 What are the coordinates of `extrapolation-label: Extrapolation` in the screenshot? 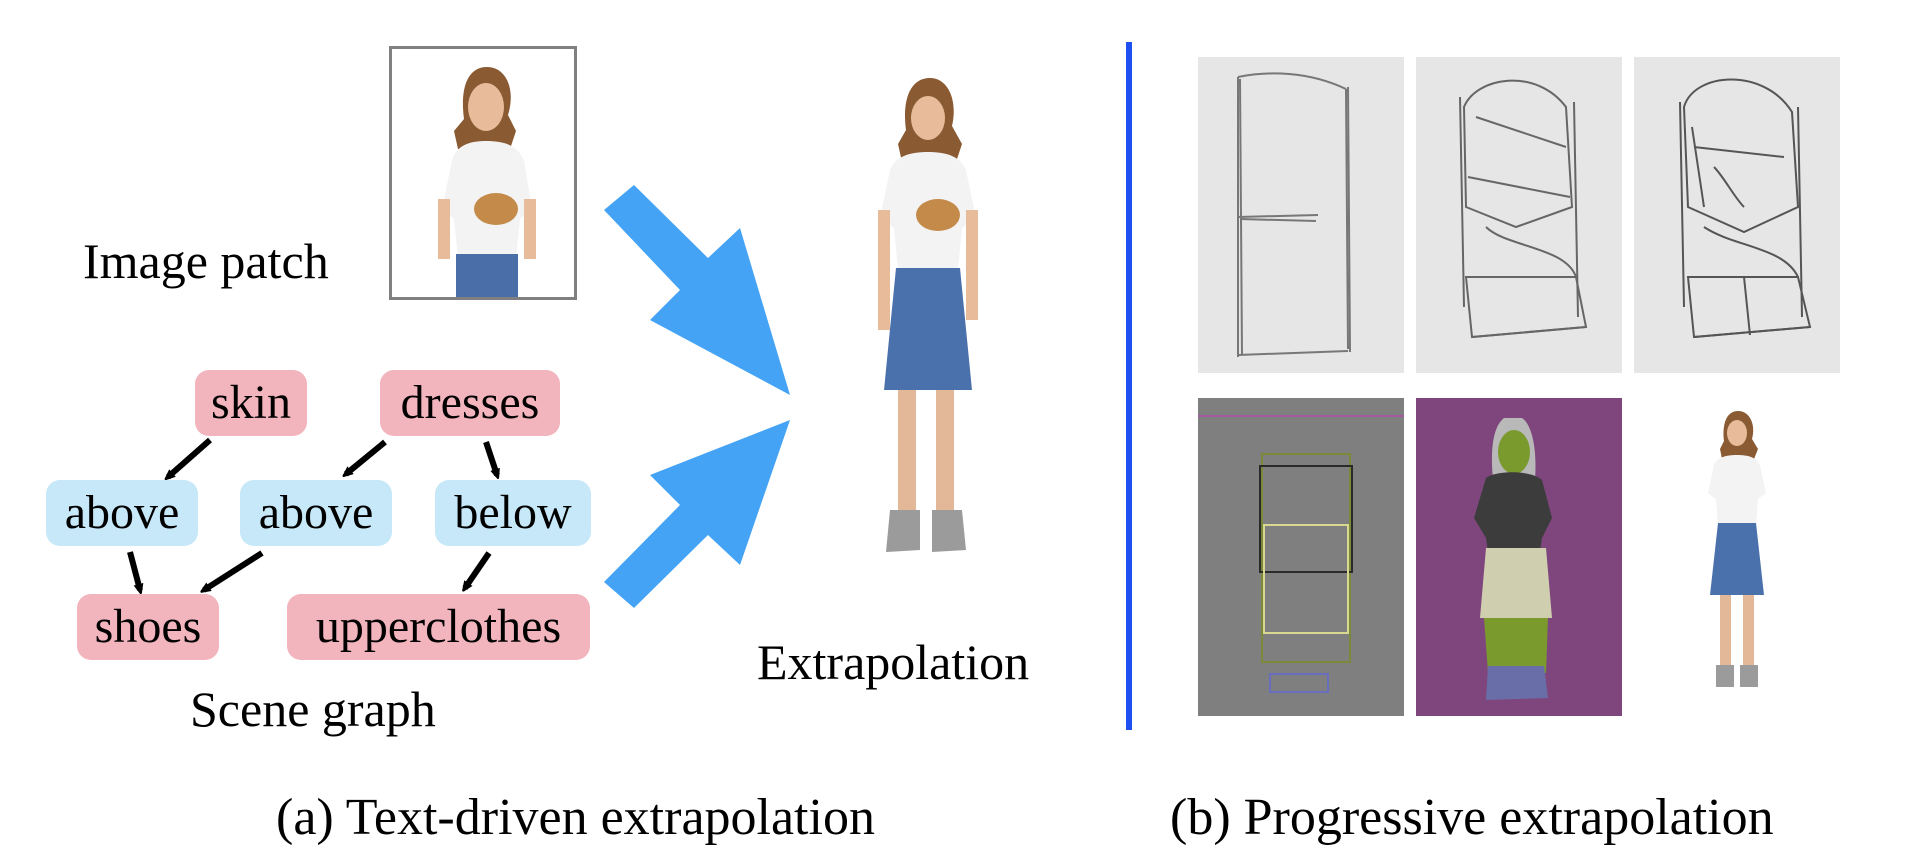 It's located at (893, 662).